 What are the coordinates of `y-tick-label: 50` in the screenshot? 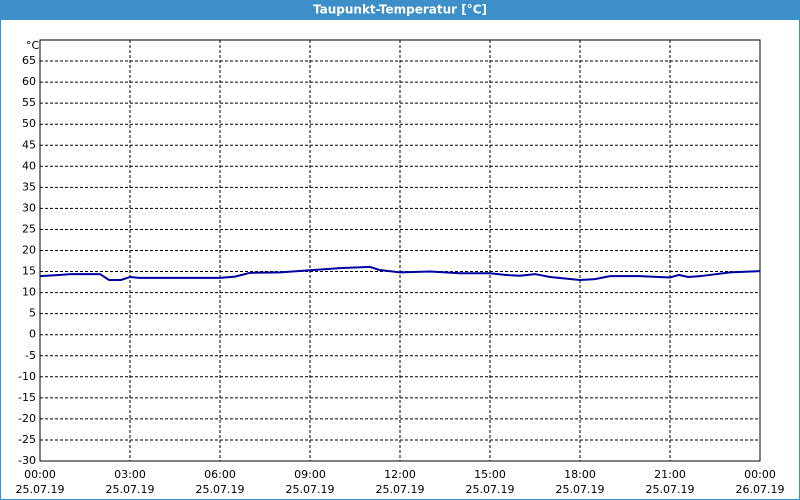 It's located at (29, 123).